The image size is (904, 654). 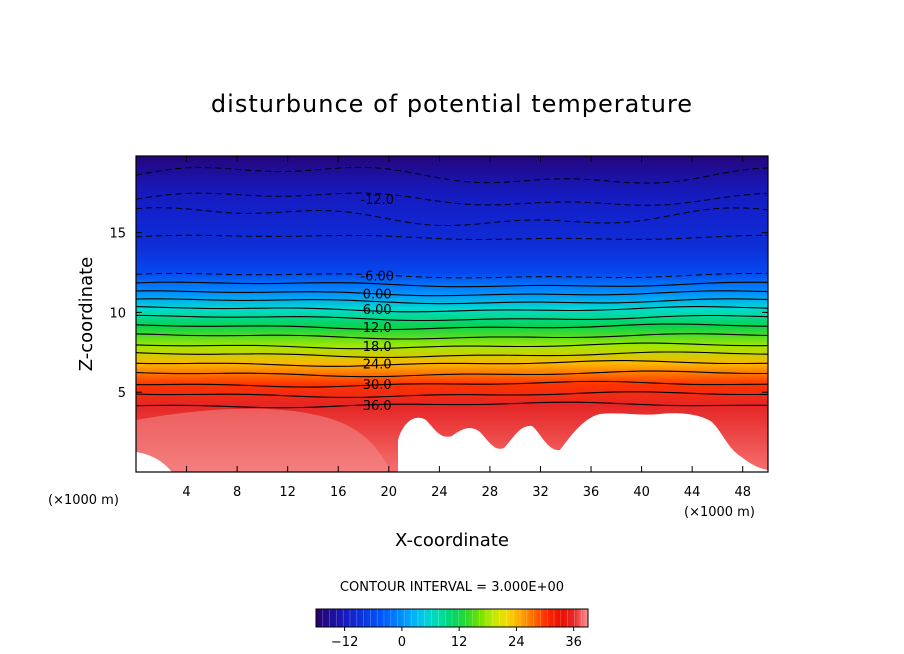 I want to click on colorbar: −12 0 12 24 36, so click(x=452, y=629).